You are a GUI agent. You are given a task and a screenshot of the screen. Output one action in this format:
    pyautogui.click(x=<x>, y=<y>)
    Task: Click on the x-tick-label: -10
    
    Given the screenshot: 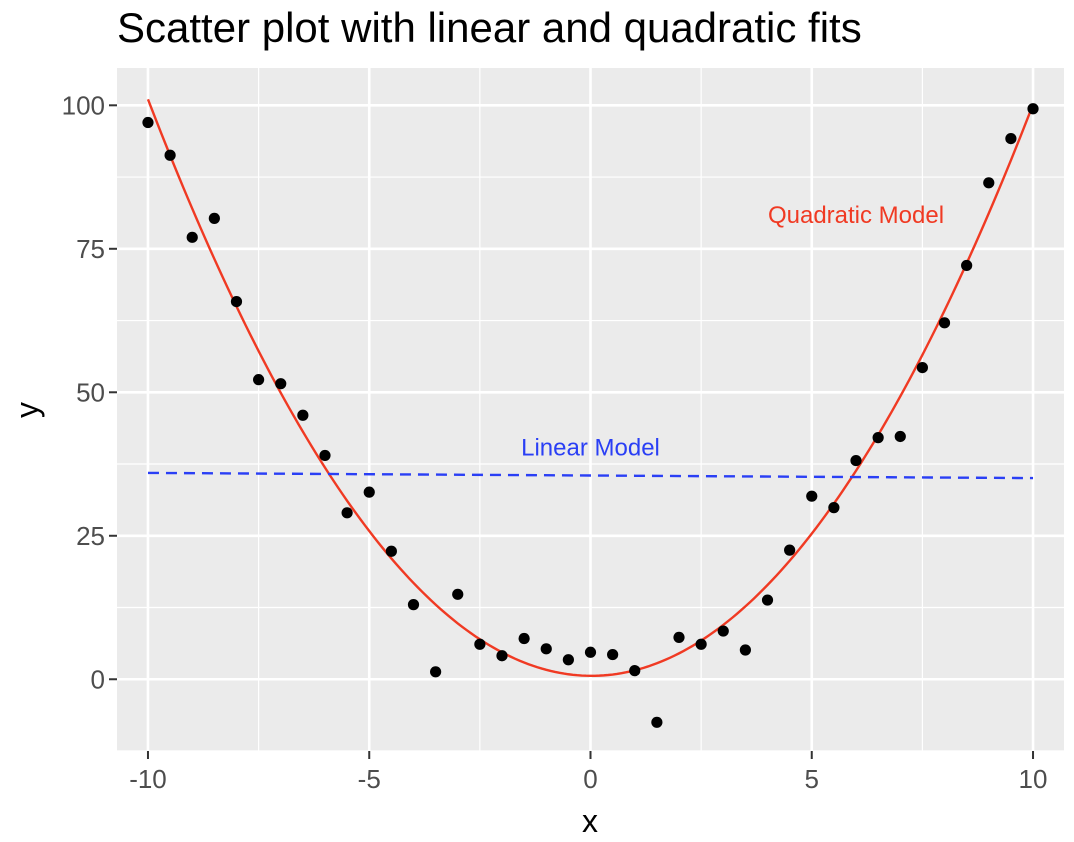 What is the action you would take?
    pyautogui.click(x=148, y=779)
    